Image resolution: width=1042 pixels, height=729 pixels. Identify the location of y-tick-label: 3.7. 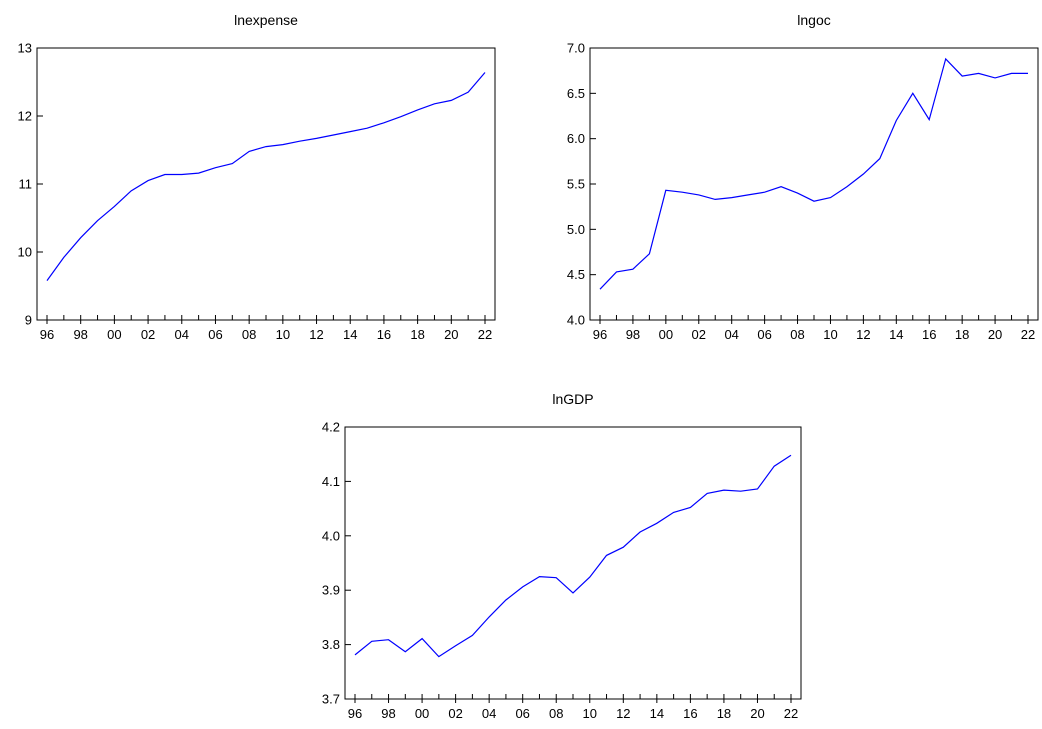
(331, 699).